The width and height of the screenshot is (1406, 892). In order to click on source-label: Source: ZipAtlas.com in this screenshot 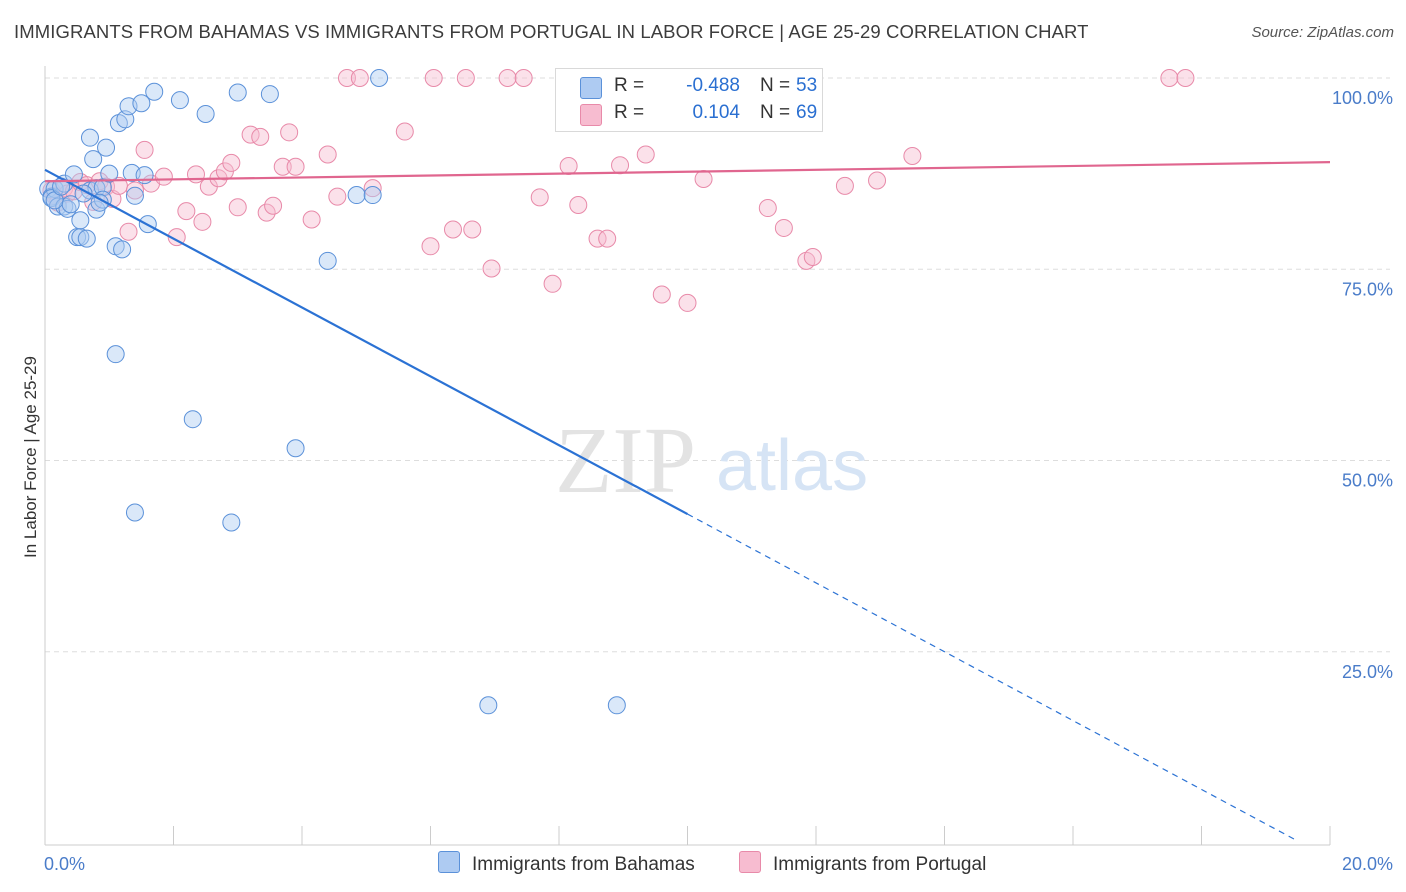, I will do `click(1322, 32)`.